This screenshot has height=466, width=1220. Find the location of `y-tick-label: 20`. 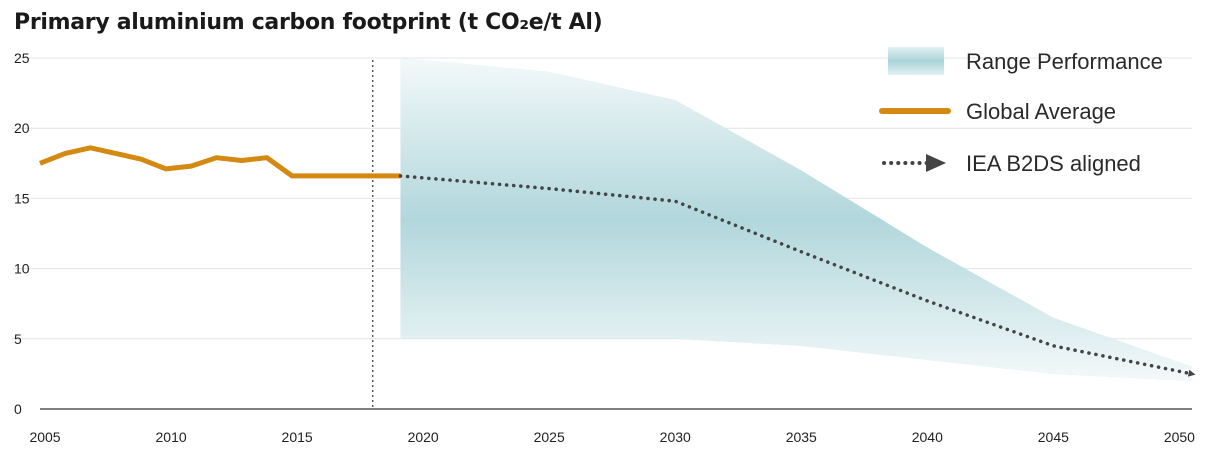

y-tick-label: 20 is located at coordinates (22, 128).